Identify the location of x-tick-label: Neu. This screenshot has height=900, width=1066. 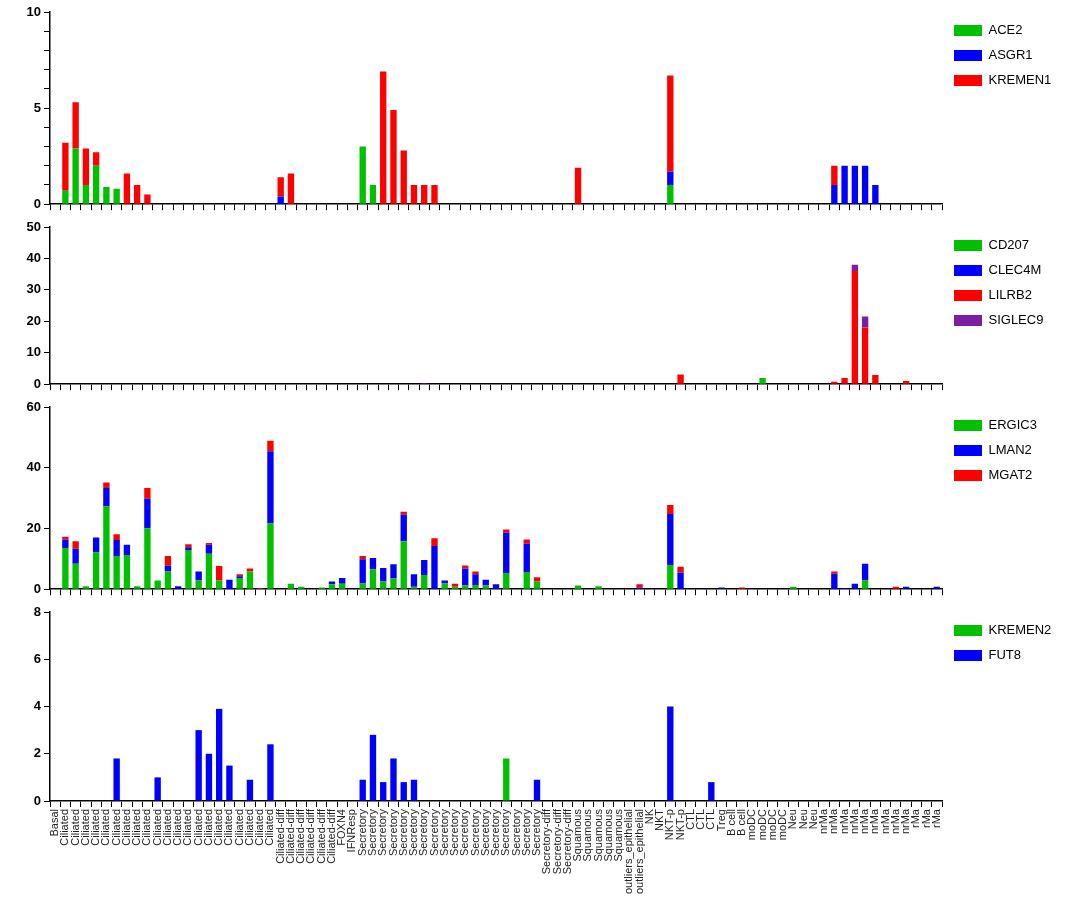
(802, 819).